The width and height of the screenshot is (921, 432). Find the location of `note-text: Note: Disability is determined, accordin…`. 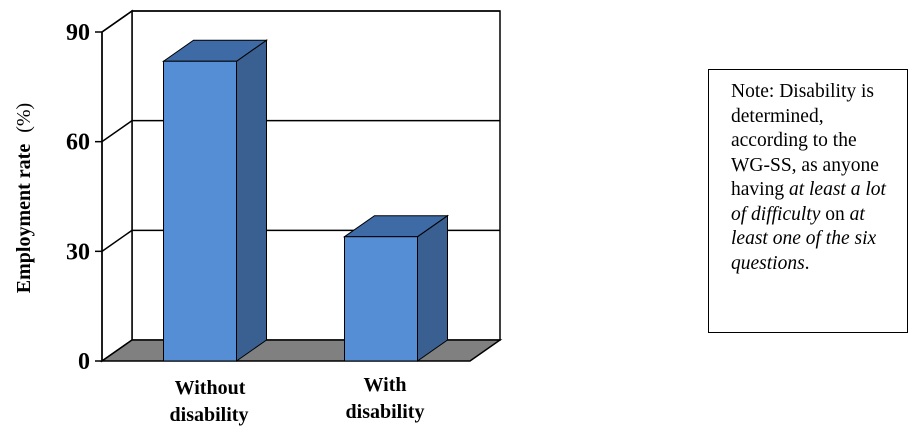

note-text: Note: Disability is determined, accordin… is located at coordinates (805, 140).